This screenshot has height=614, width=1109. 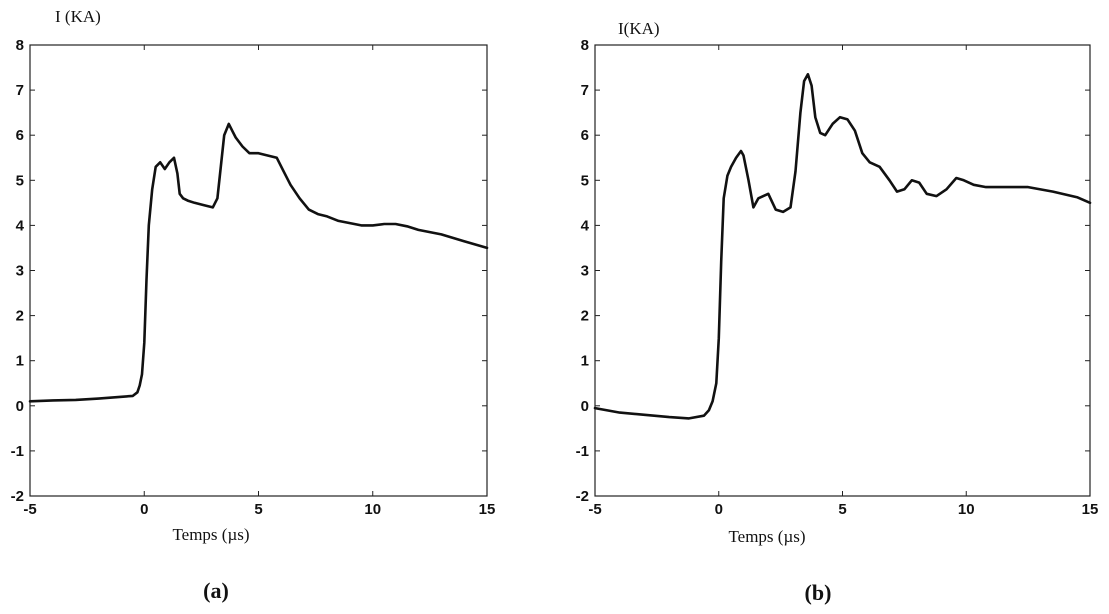 I want to click on x-tick-label-b: 0, so click(x=719, y=509).